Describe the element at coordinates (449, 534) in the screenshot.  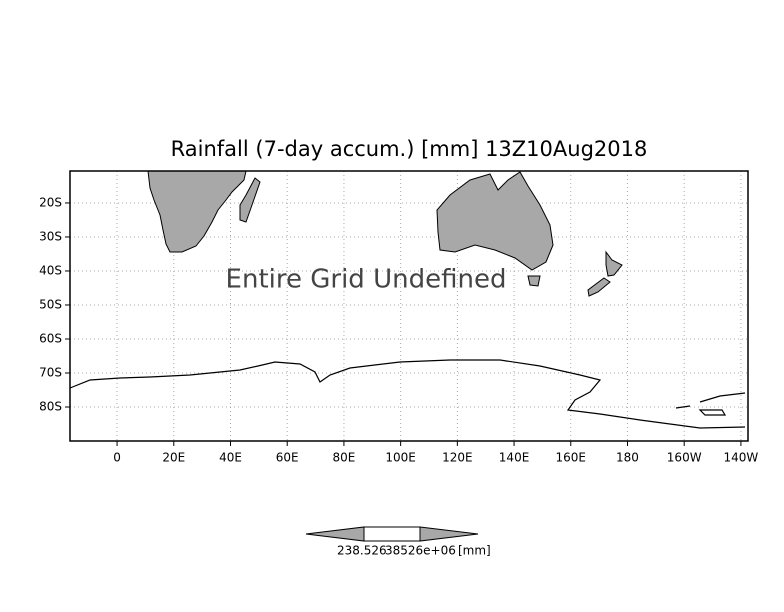
I see `colorbar-high` at that location.